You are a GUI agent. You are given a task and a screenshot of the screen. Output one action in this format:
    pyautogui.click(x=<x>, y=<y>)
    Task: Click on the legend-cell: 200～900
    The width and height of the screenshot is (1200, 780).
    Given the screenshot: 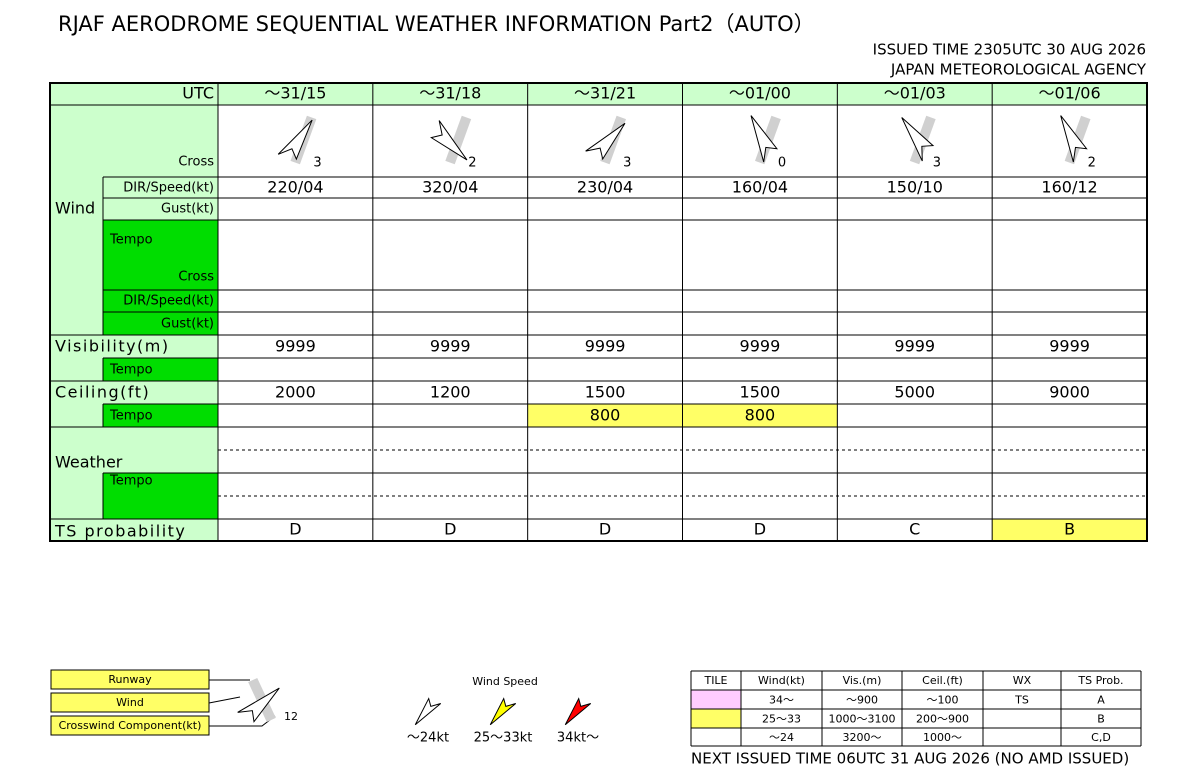 What is the action you would take?
    pyautogui.click(x=942, y=719)
    